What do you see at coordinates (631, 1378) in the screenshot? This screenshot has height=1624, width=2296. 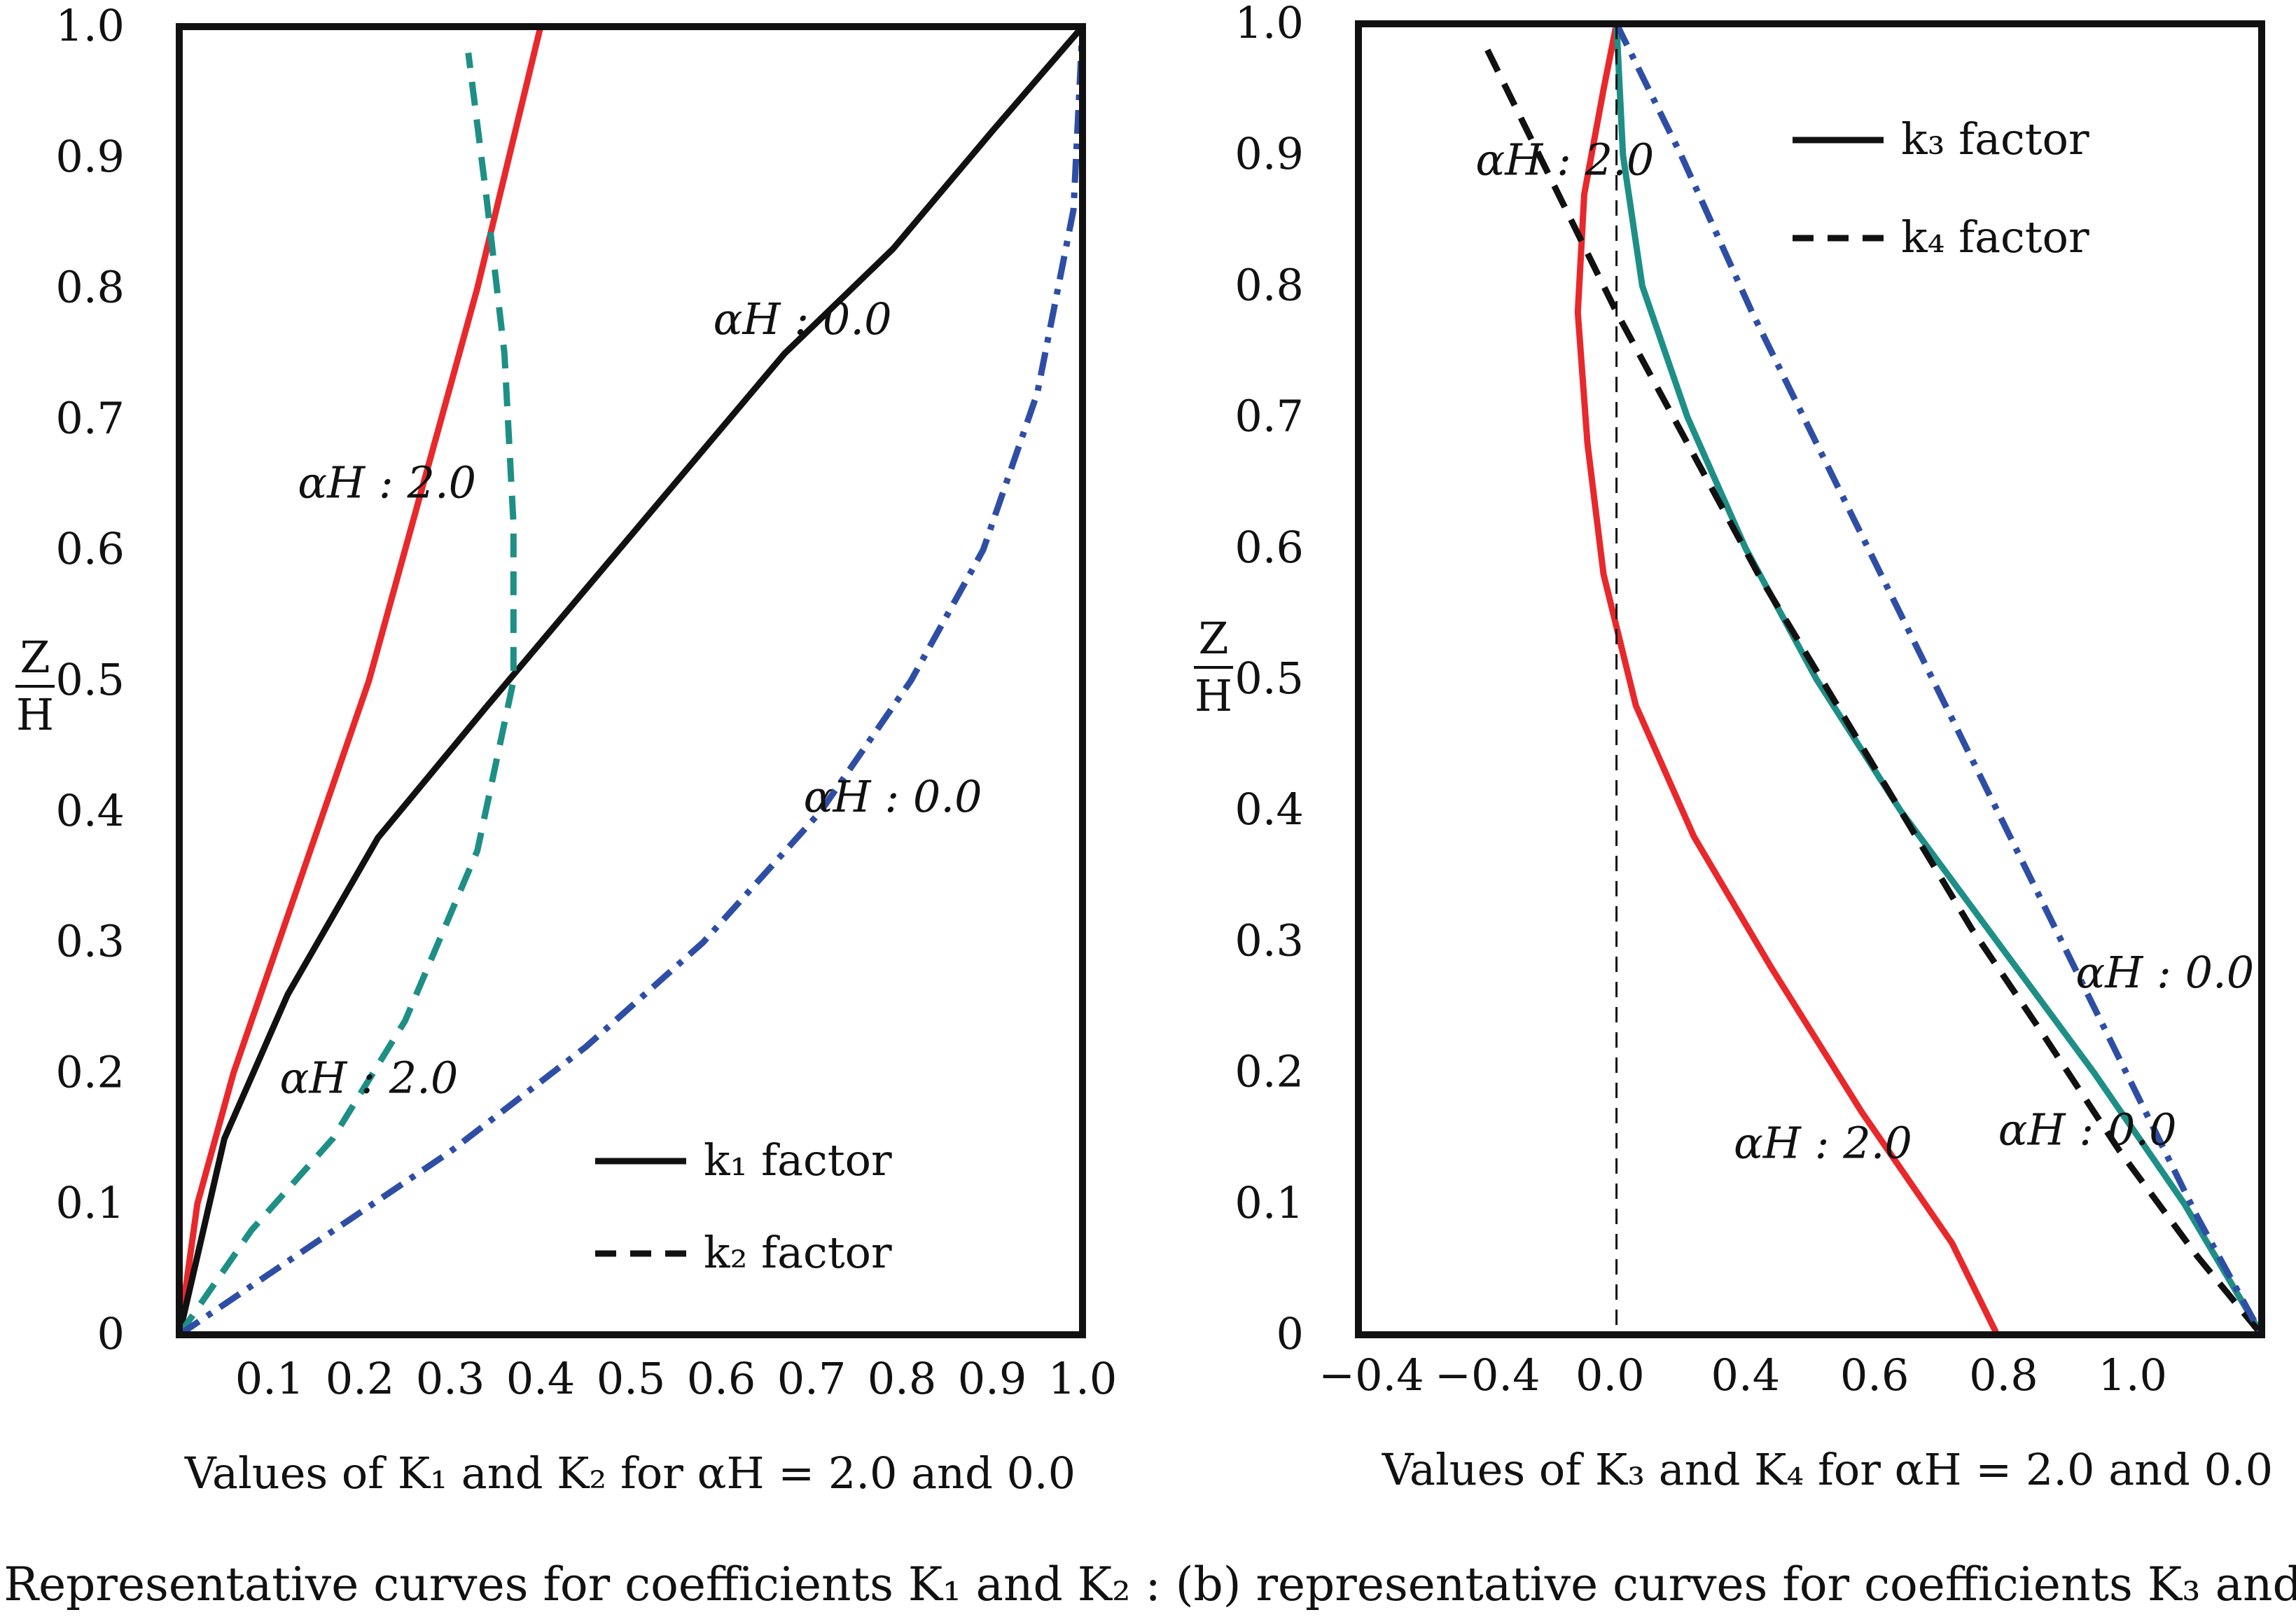 I see `x-tick-label: 0.5` at bounding box center [631, 1378].